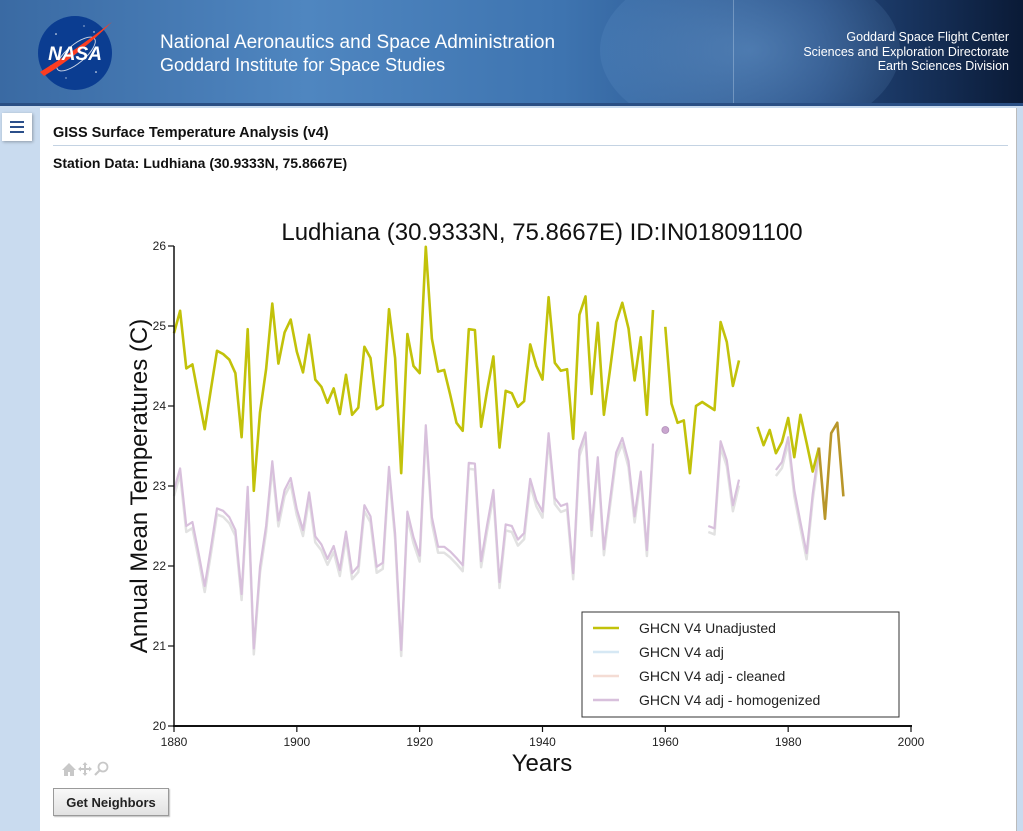 Image resolution: width=1023 pixels, height=831 pixels. What do you see at coordinates (788, 742) in the screenshot?
I see `x-tick-label: 1980` at bounding box center [788, 742].